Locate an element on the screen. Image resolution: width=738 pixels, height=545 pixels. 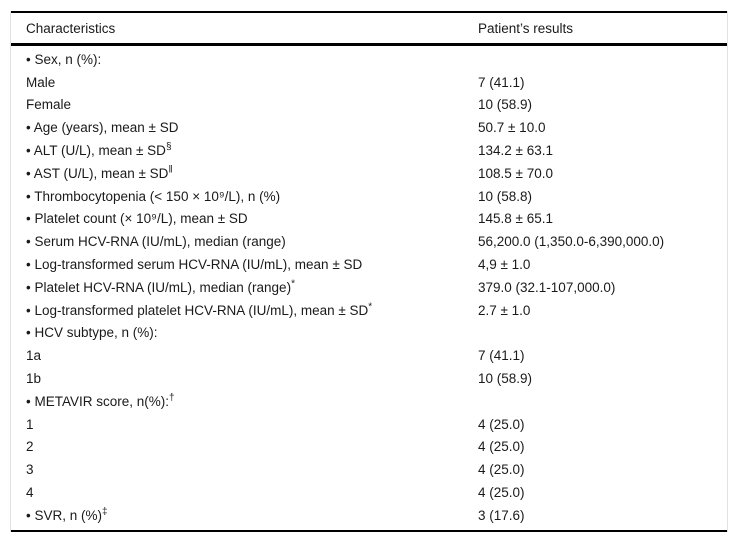
characteristic-label: • Sex, n (%): is located at coordinates (64, 59).